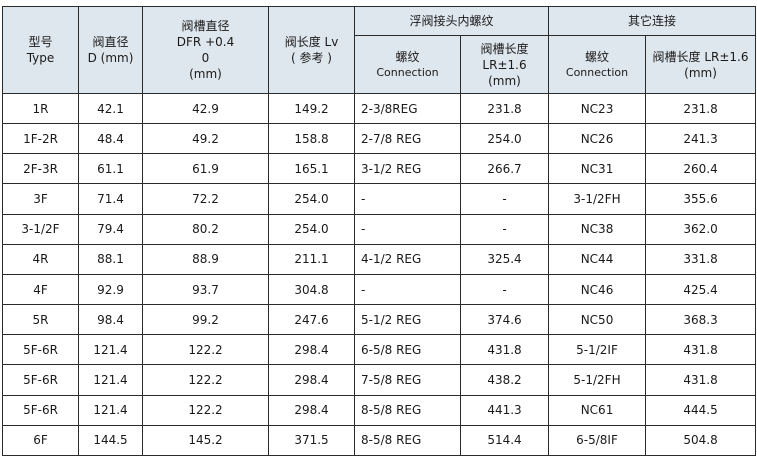 The image size is (757, 458). What do you see at coordinates (407, 169) in the screenshot?
I see `cell-float-connection: 3-1/2 REG` at bounding box center [407, 169].